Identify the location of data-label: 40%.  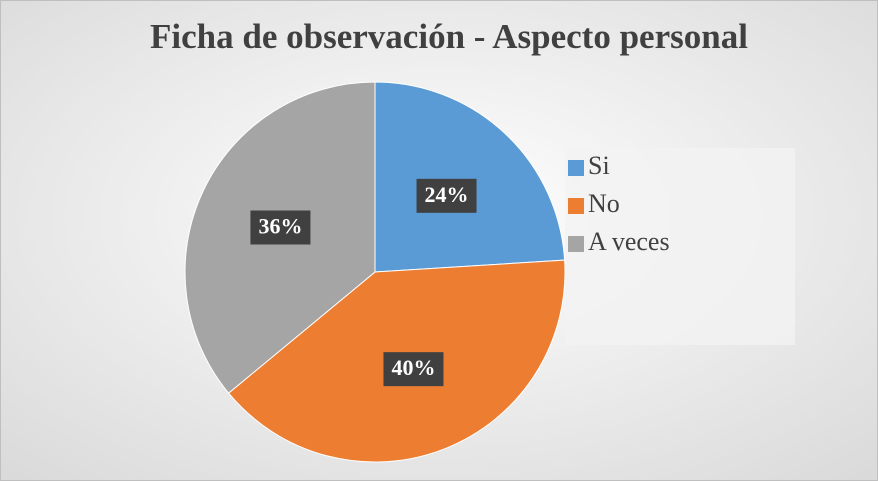
(413, 367).